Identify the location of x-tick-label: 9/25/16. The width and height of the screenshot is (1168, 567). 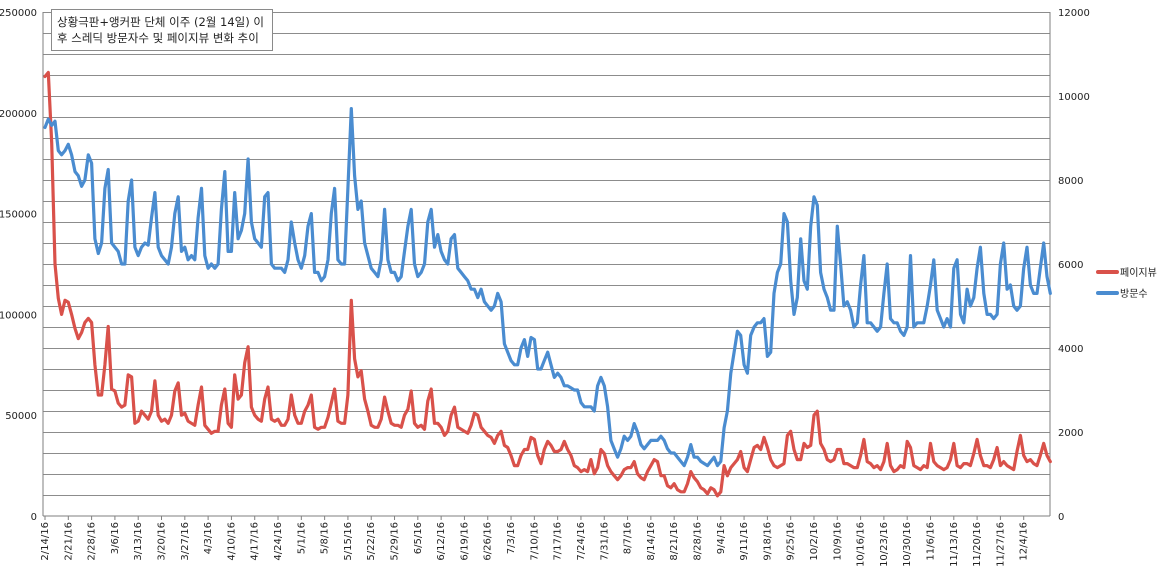
(791, 541).